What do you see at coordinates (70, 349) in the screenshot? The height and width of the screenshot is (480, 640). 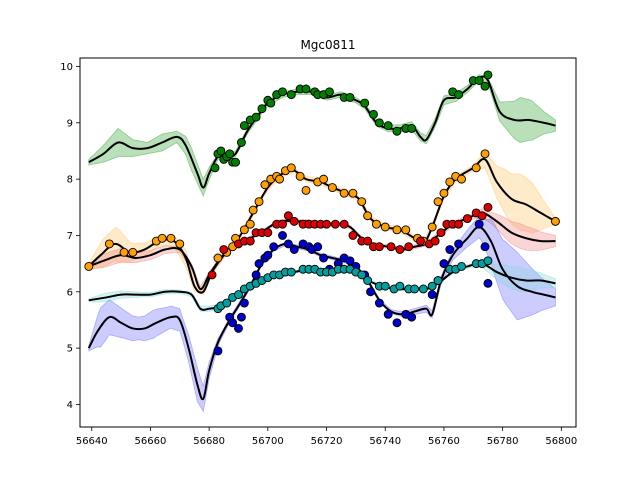 I see `y-tick-label: 5` at bounding box center [70, 349].